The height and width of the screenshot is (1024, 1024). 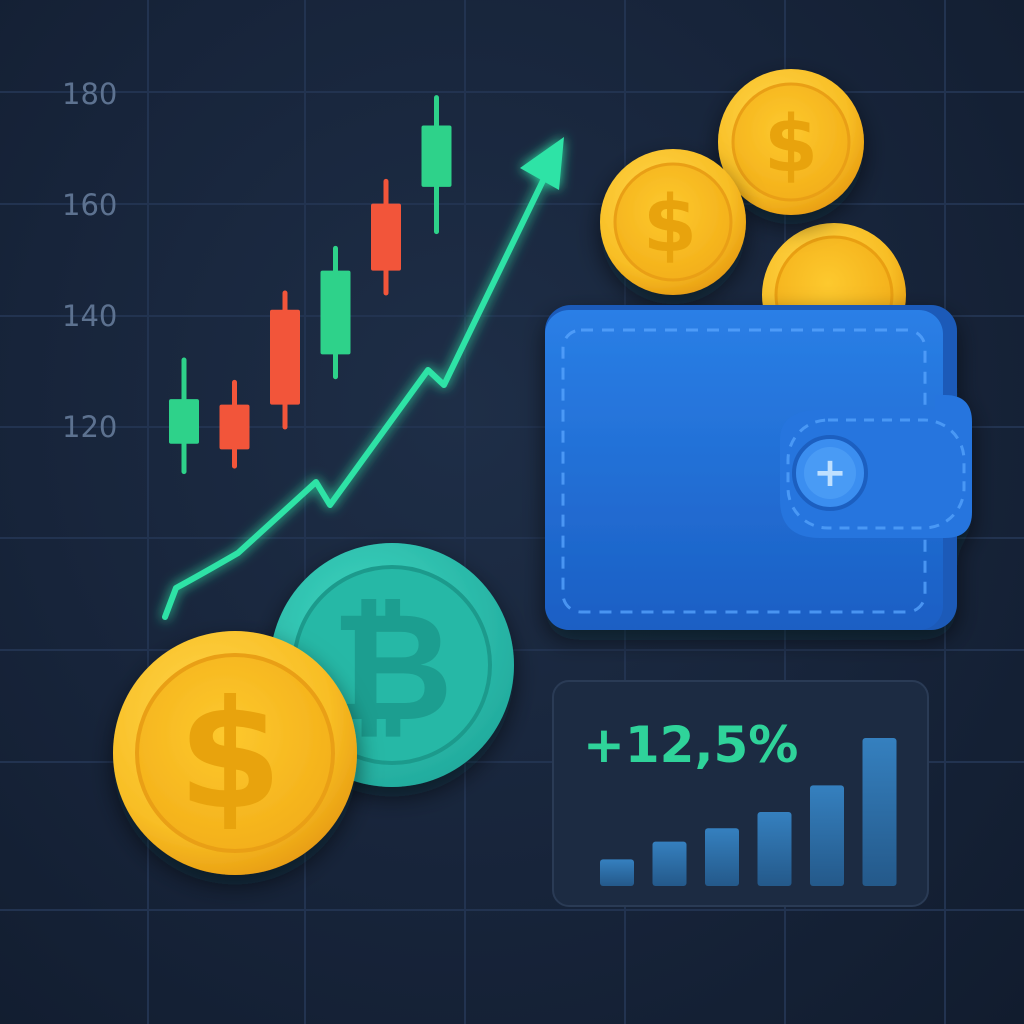 What do you see at coordinates (89, 427) in the screenshot?
I see `axis-tick-label: 120` at bounding box center [89, 427].